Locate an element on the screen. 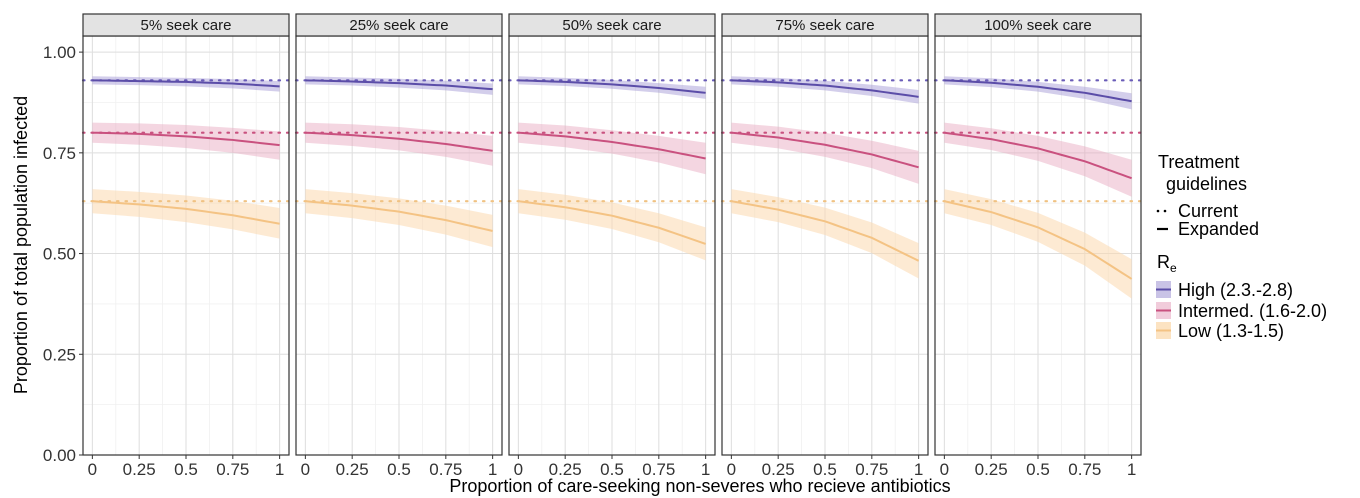  legend-re-title-sub: e is located at coordinates (1173, 268).